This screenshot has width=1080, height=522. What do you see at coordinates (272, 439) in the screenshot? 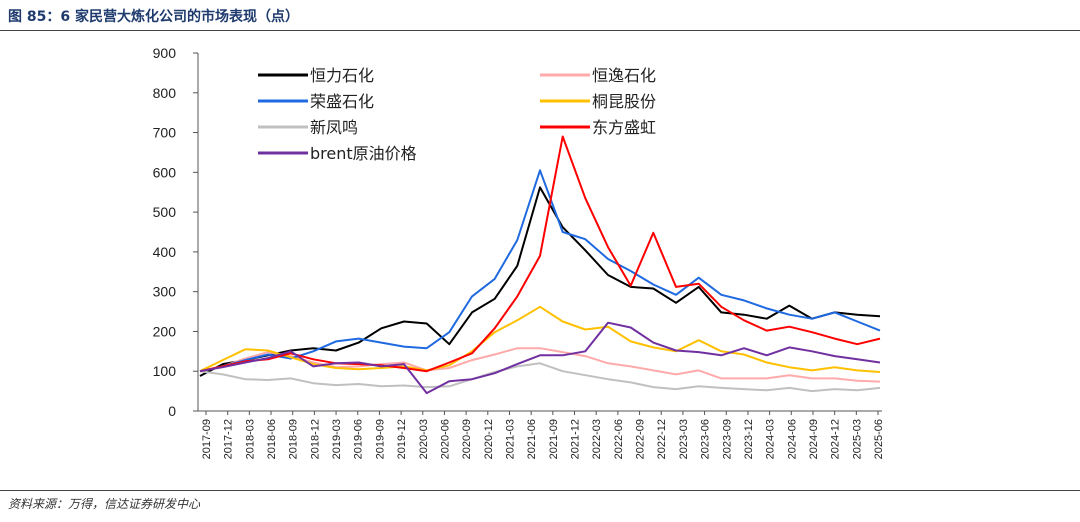
I see `x-tick-label: 2018-06` at bounding box center [272, 439].